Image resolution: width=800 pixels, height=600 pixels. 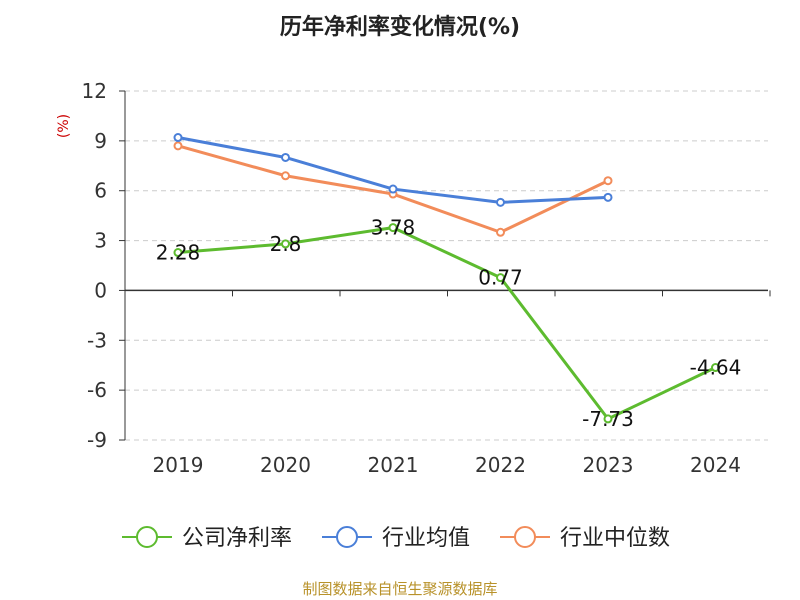 What do you see at coordinates (97, 390) in the screenshot?
I see `y-tick-label: -6` at bounding box center [97, 390].